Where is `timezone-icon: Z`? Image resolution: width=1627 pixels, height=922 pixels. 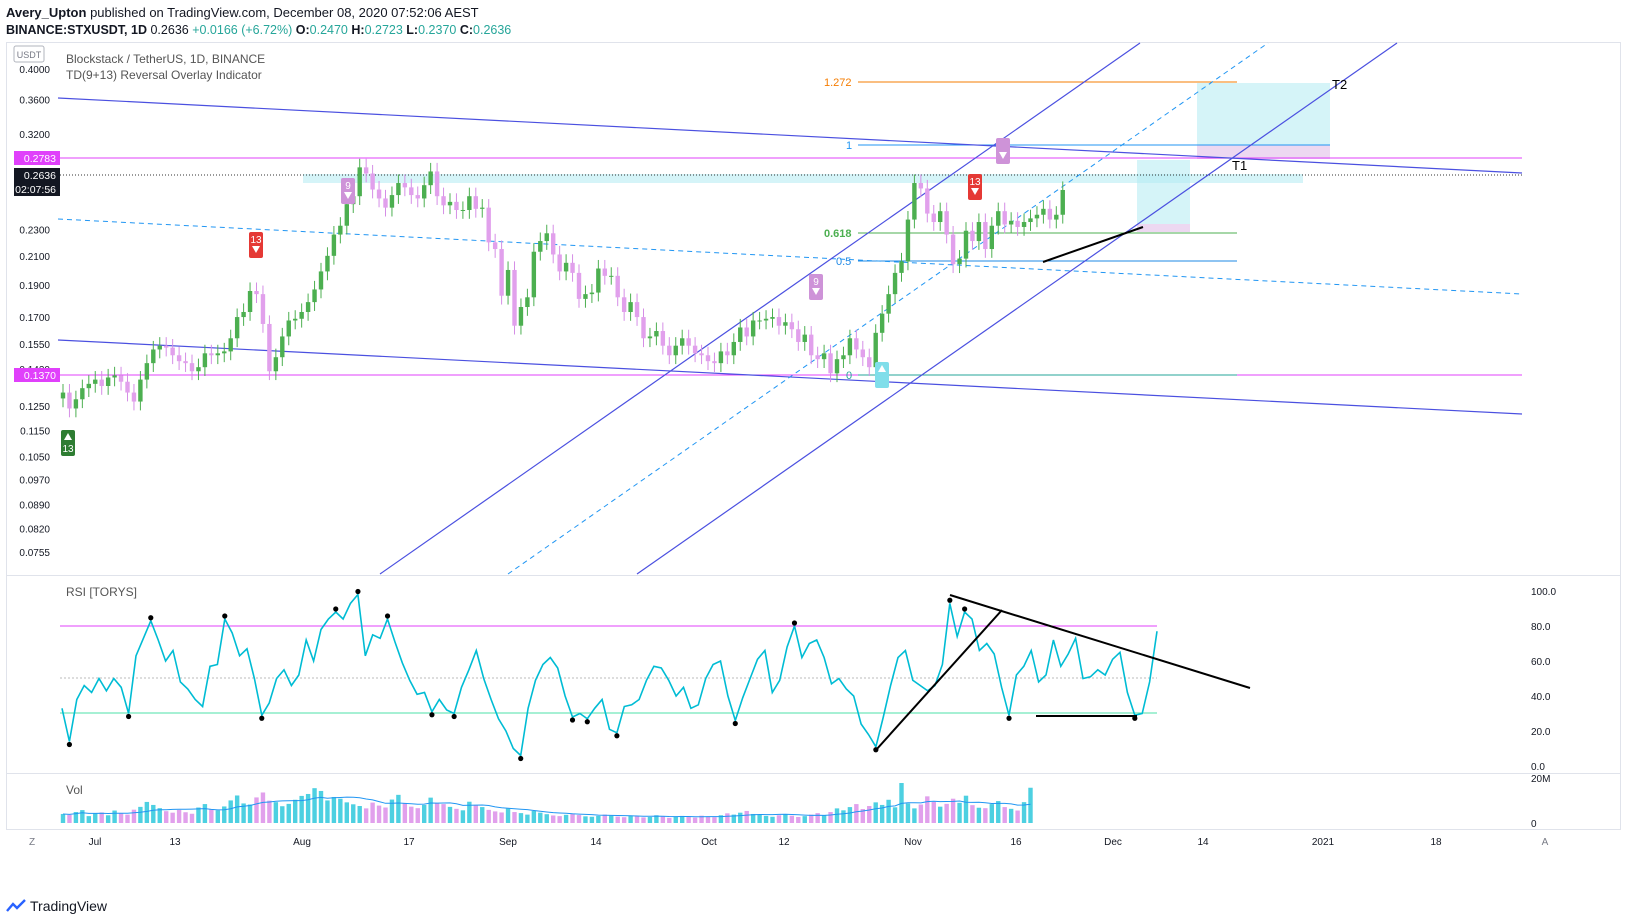
timezone-icon: Z is located at coordinates (32, 842).